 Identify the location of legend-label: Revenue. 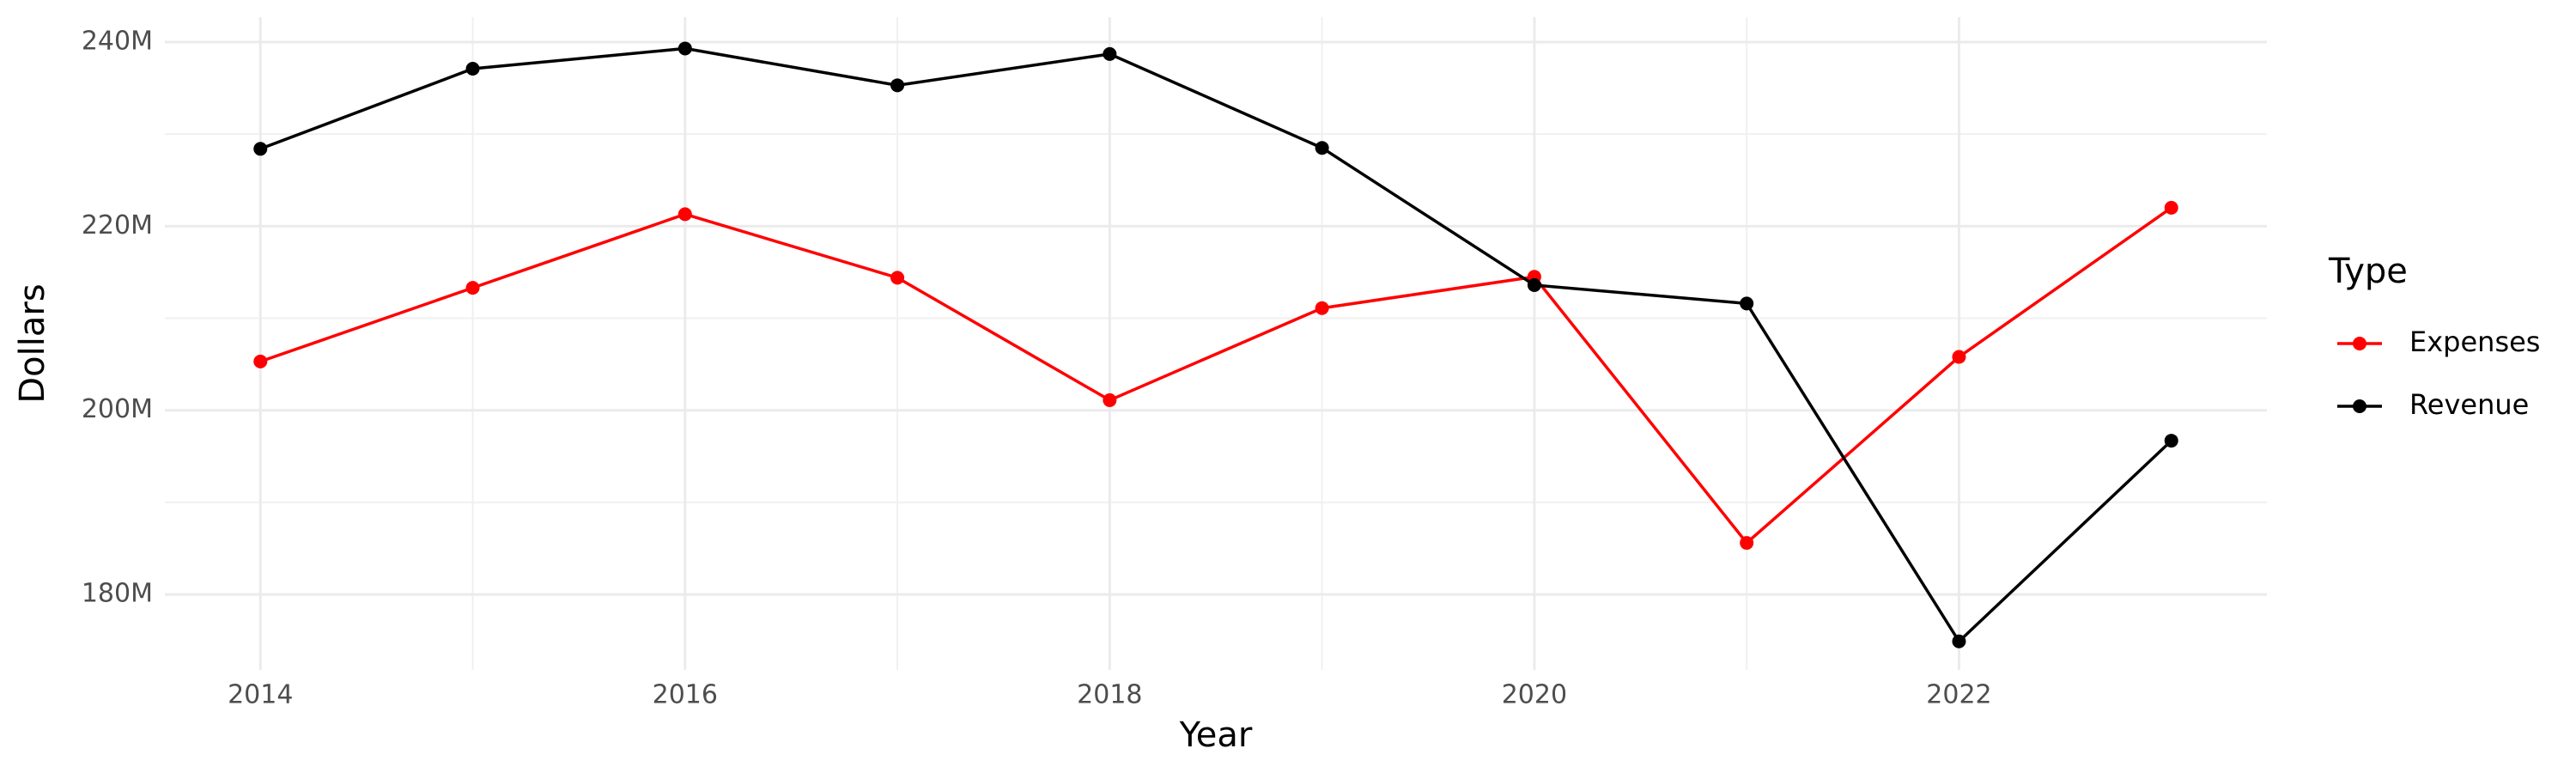
(2469, 404).